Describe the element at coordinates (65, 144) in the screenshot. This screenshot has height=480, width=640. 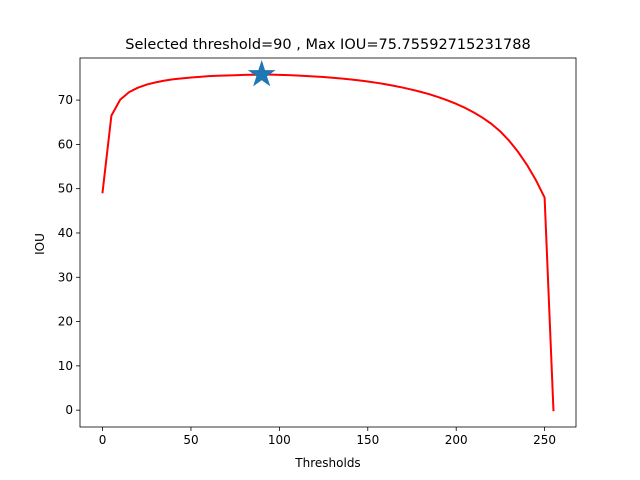
I see `y-tick-label-60: 60` at that location.